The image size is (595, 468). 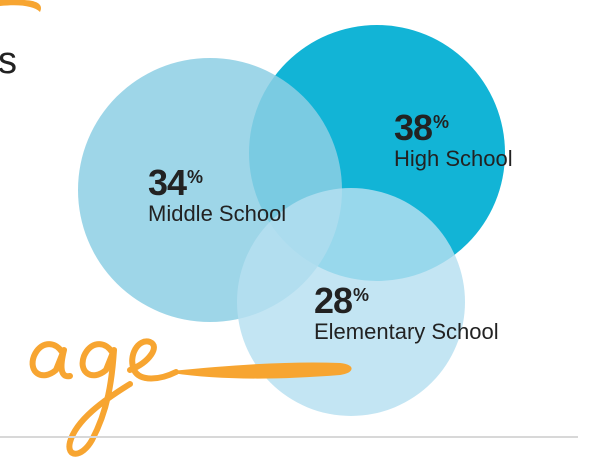 I want to click on orange-swoosh-top, so click(x=21, y=6).